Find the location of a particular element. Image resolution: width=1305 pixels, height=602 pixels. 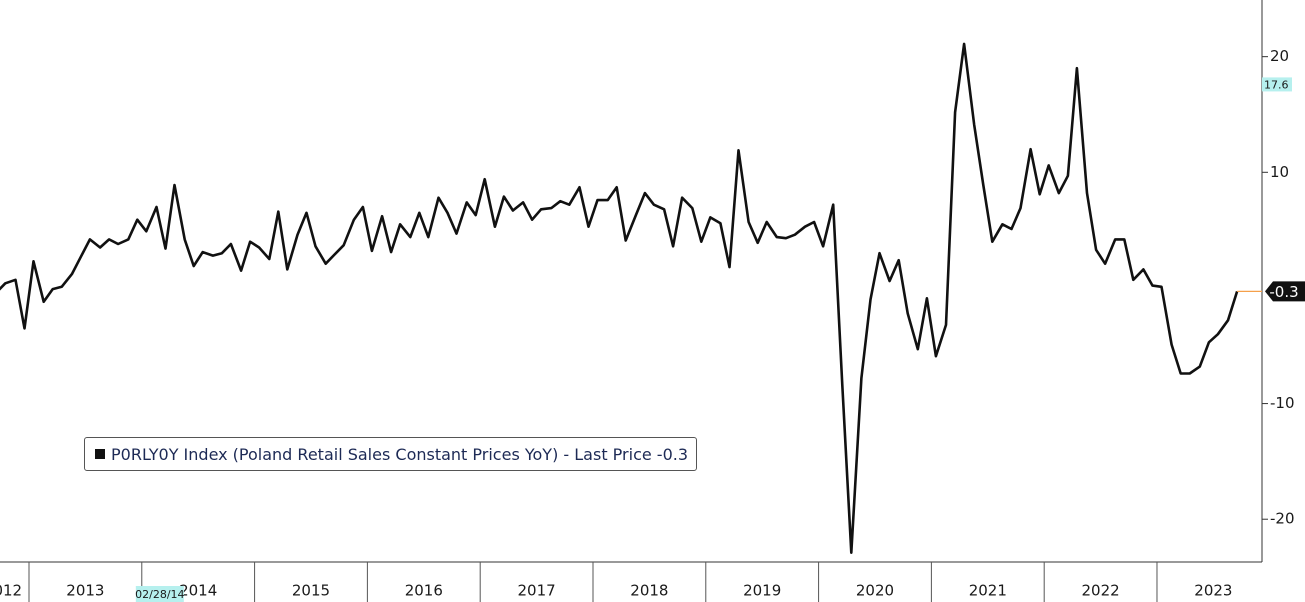

y-tick-label: 20 is located at coordinates (1279, 56).